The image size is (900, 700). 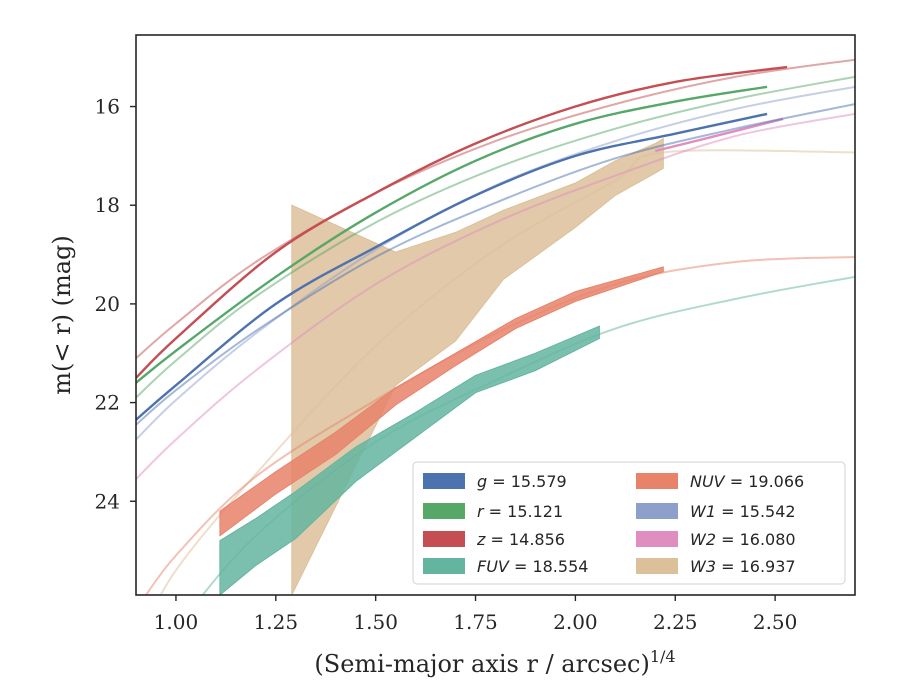 I want to click on series-w2-data-line, so click(x=719, y=135).